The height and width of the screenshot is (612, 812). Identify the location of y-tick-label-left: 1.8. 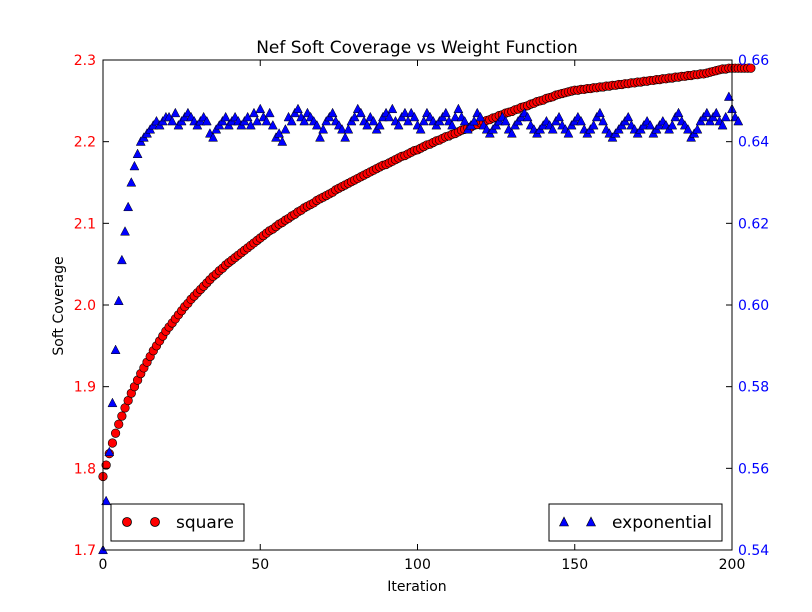
(85, 469).